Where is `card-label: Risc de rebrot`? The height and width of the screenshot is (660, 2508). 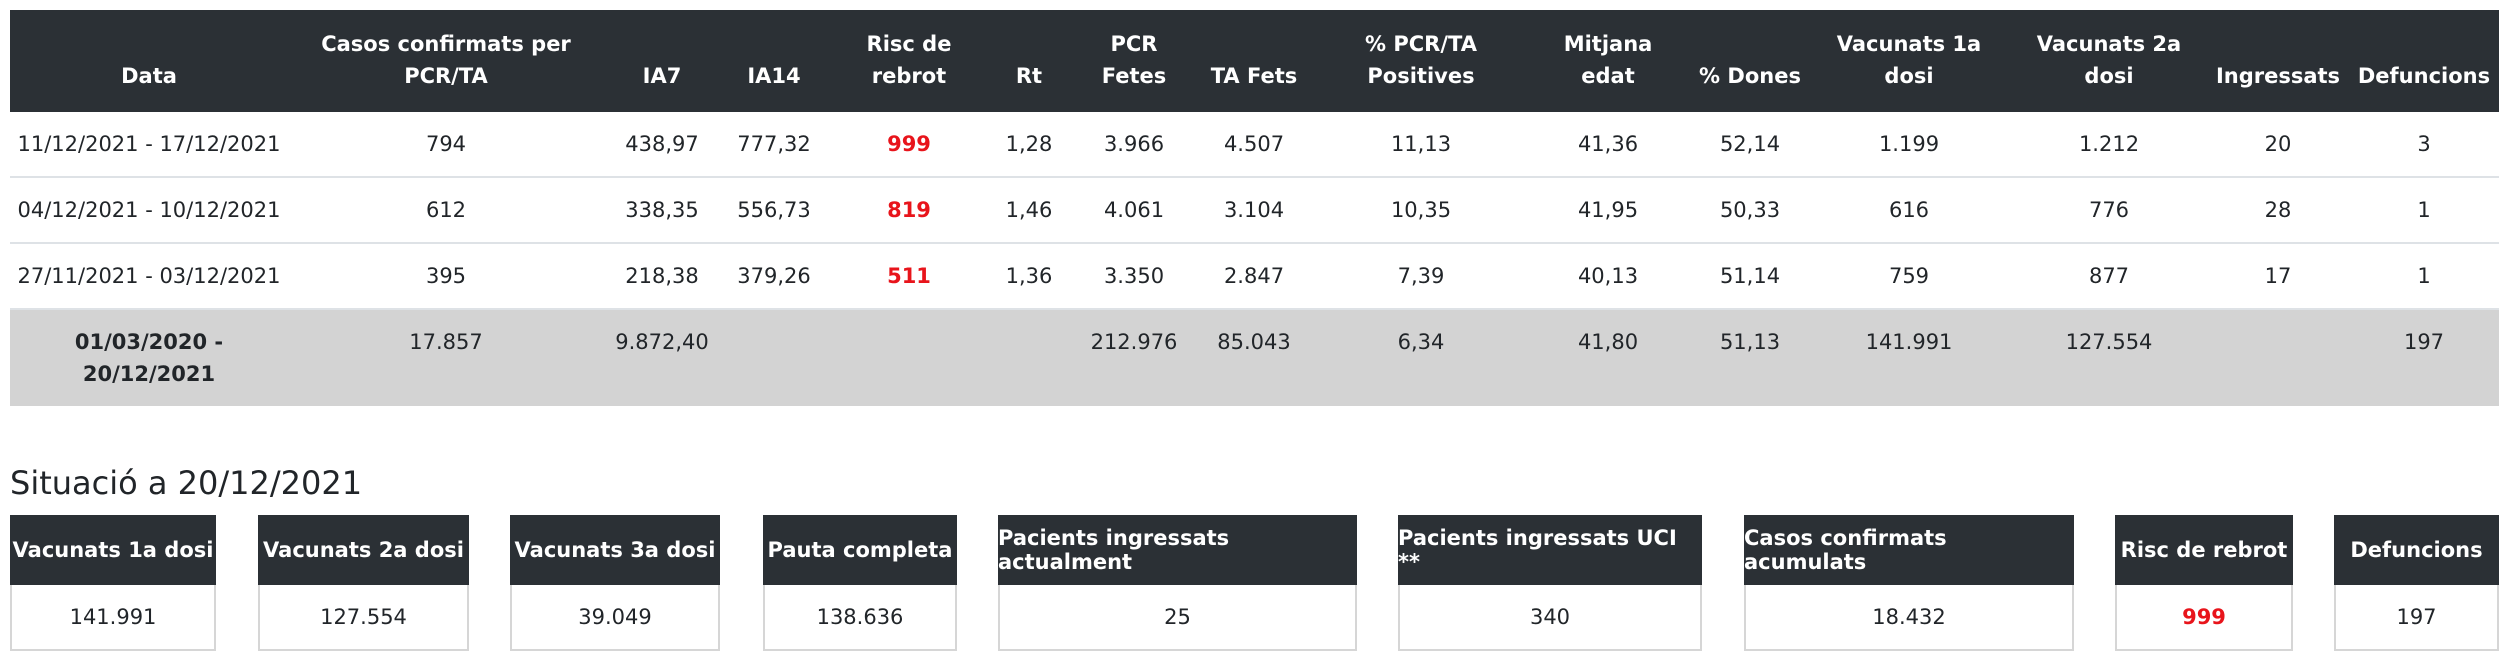
card-label: Risc de rebrot is located at coordinates (2204, 550).